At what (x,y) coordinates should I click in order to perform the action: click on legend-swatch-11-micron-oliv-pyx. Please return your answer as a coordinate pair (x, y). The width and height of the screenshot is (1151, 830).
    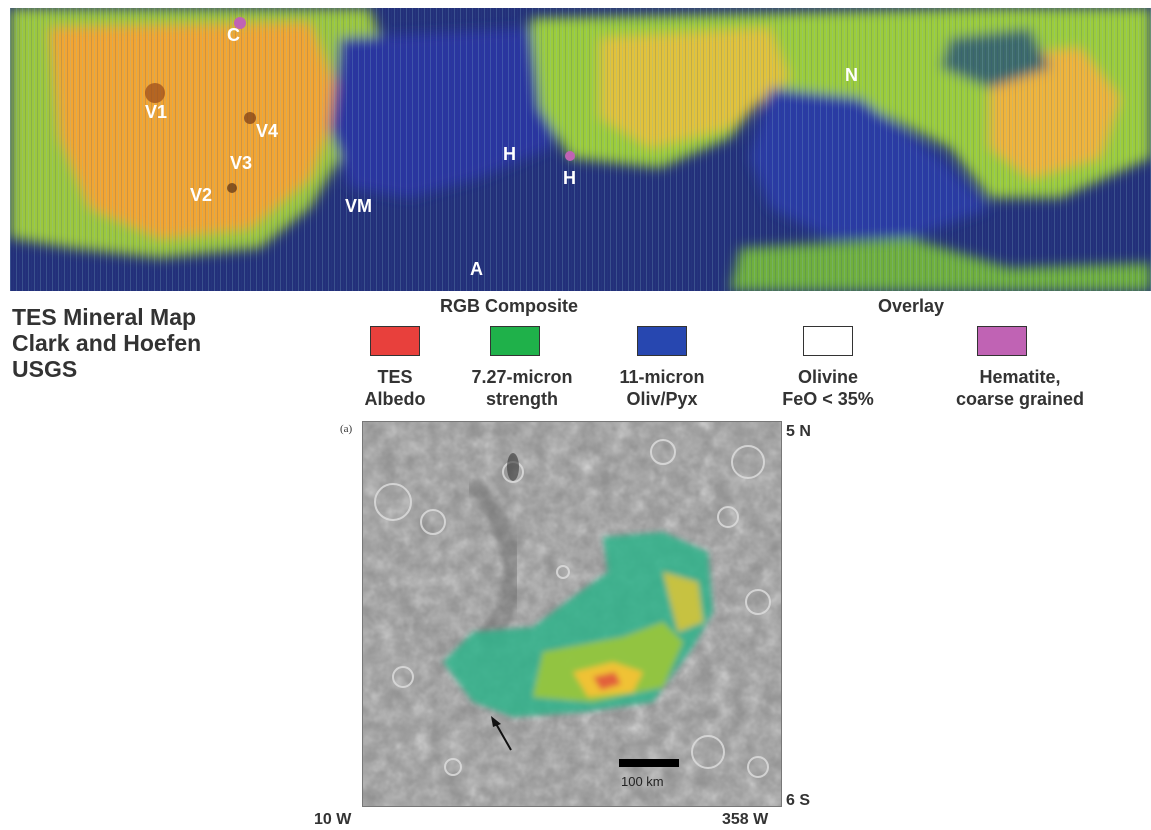
    Looking at the image, I should click on (662, 341).